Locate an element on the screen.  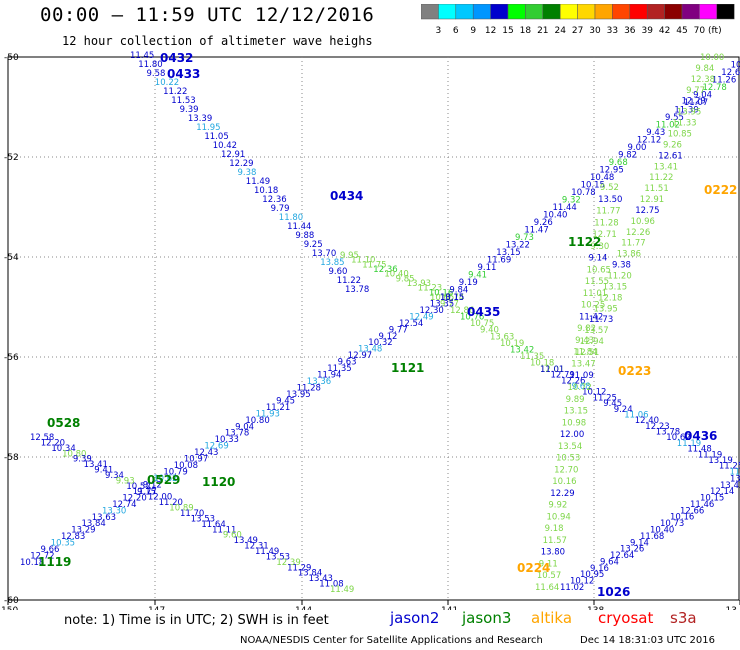
track-swh-value: 10.08 is located at coordinates (186, 466).